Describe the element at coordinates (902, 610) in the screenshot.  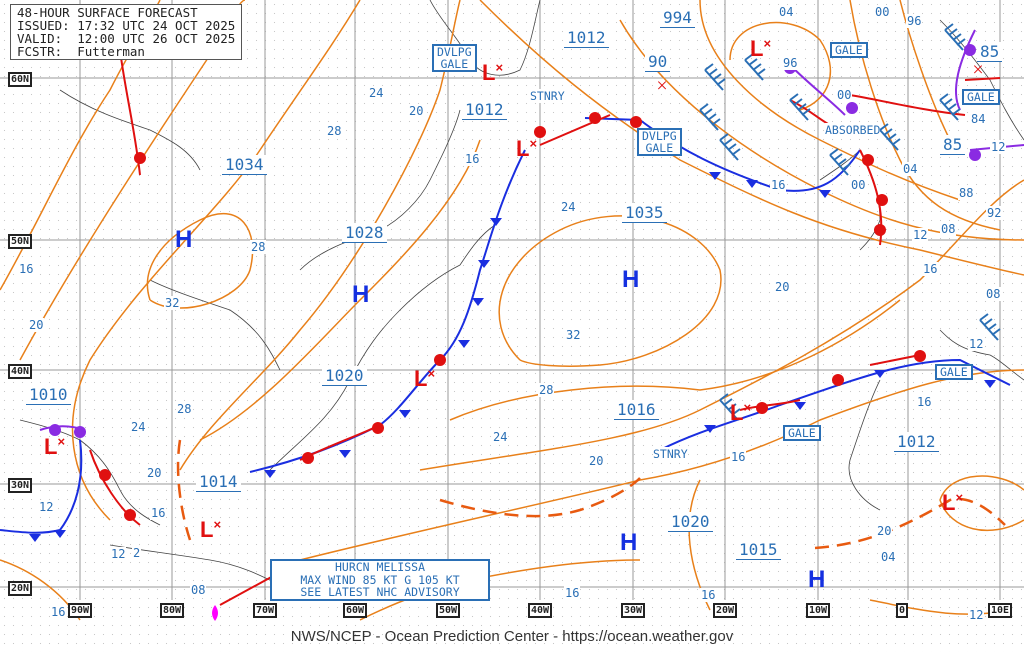
I see `longitude-label: 0` at that location.